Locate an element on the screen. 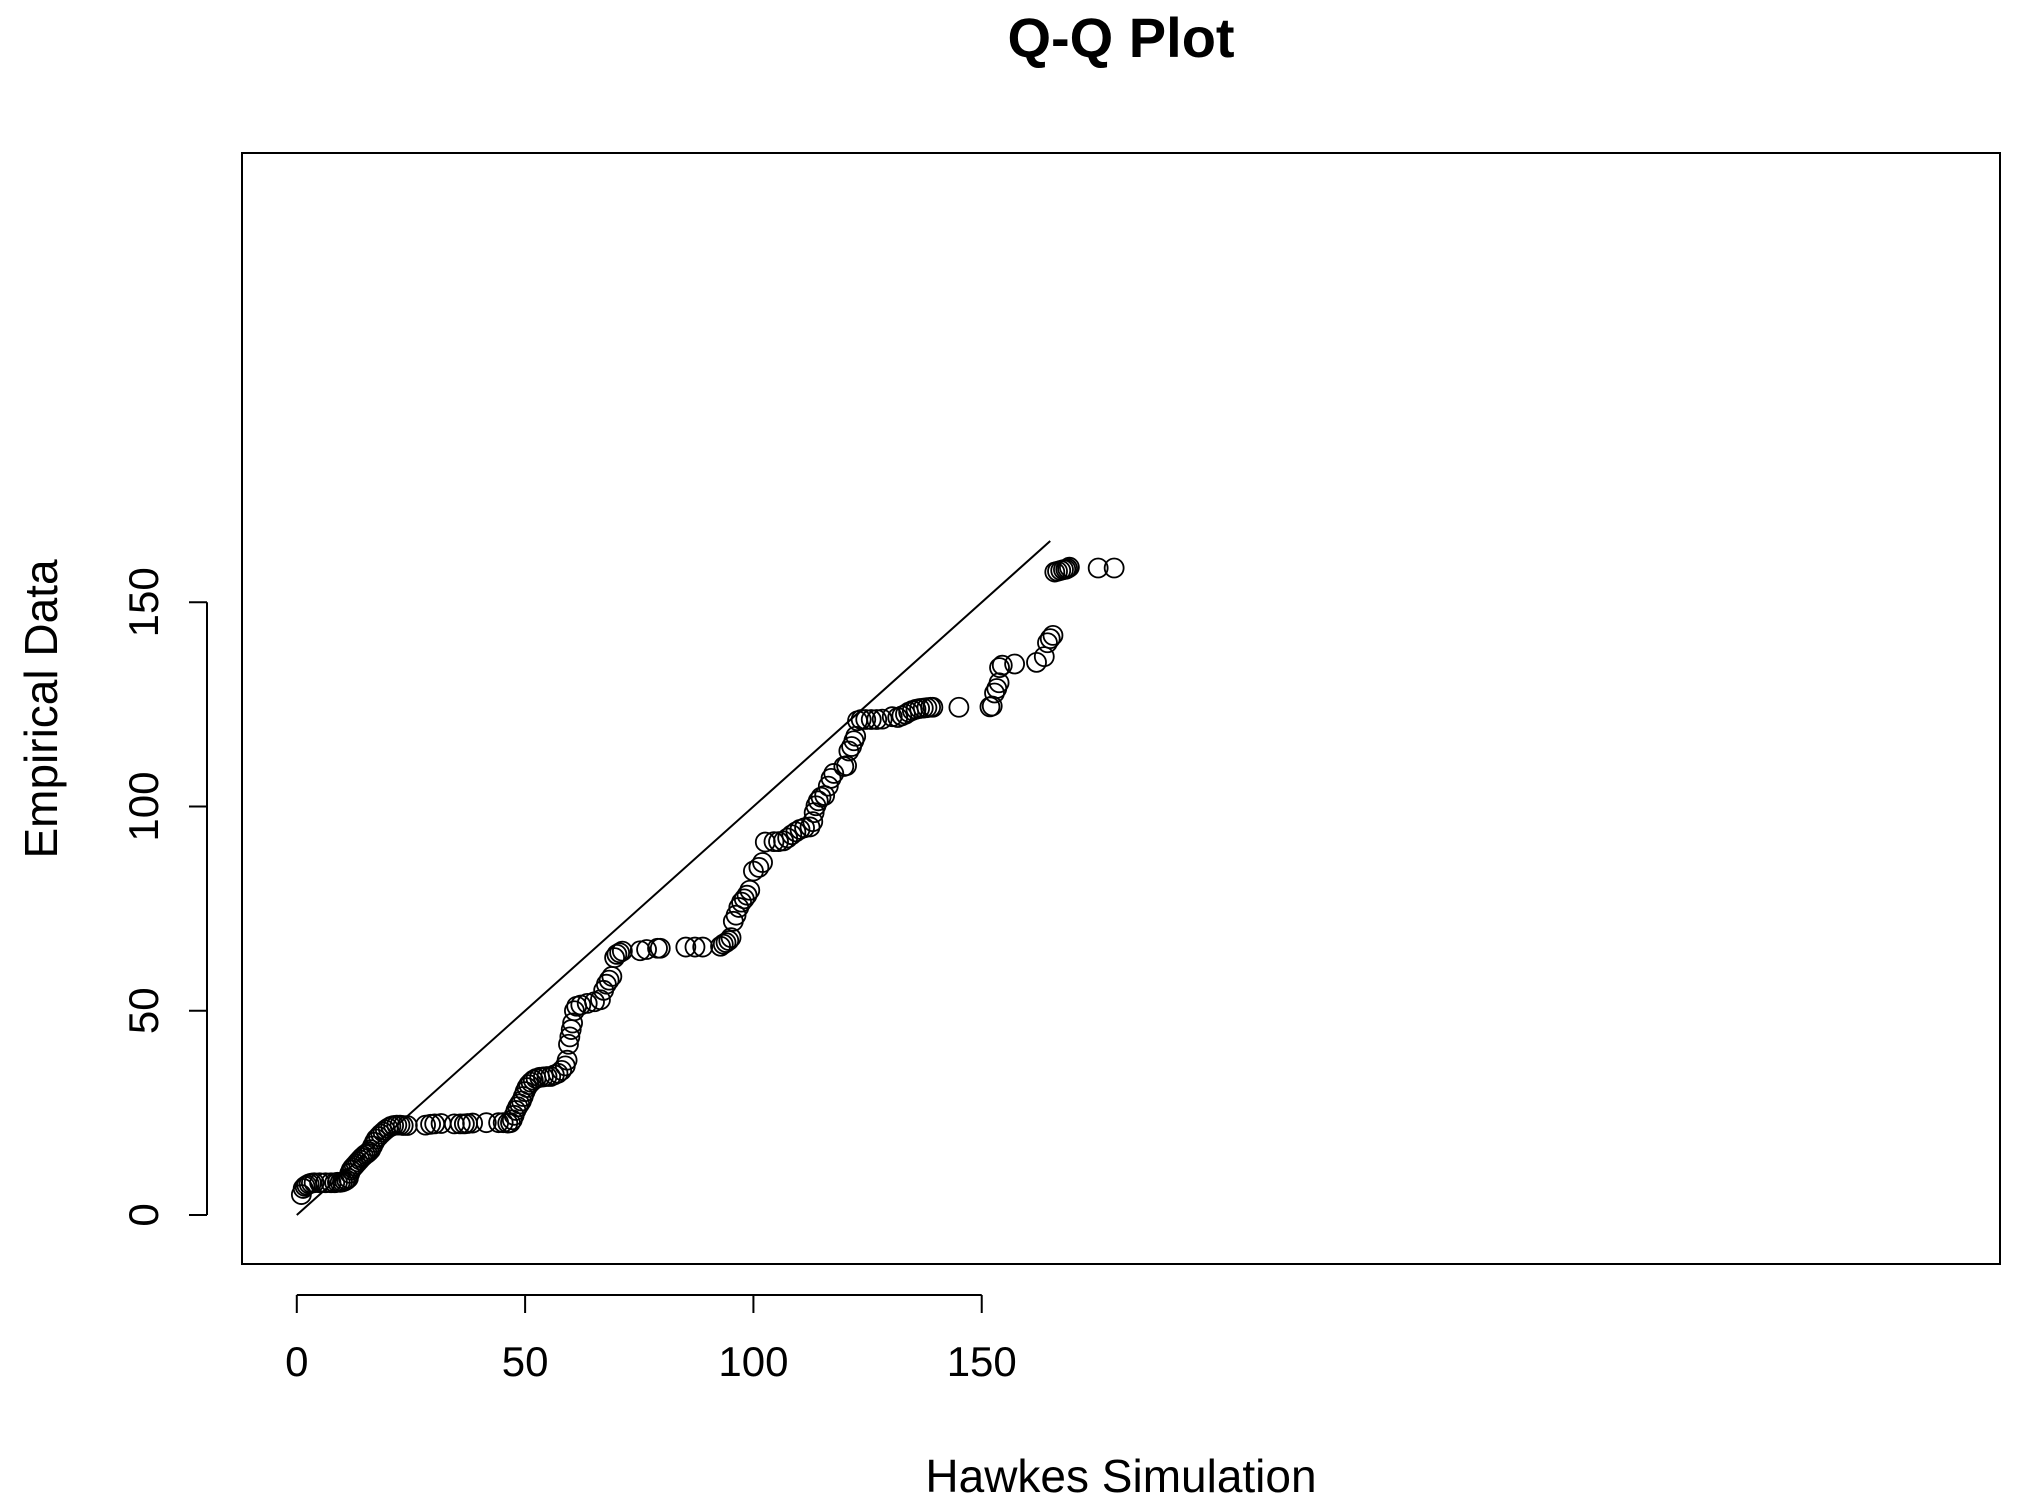 Image resolution: width=2018 pixels, height=1510 pixels. y-tick-label-0: 0 is located at coordinates (143, 1214).